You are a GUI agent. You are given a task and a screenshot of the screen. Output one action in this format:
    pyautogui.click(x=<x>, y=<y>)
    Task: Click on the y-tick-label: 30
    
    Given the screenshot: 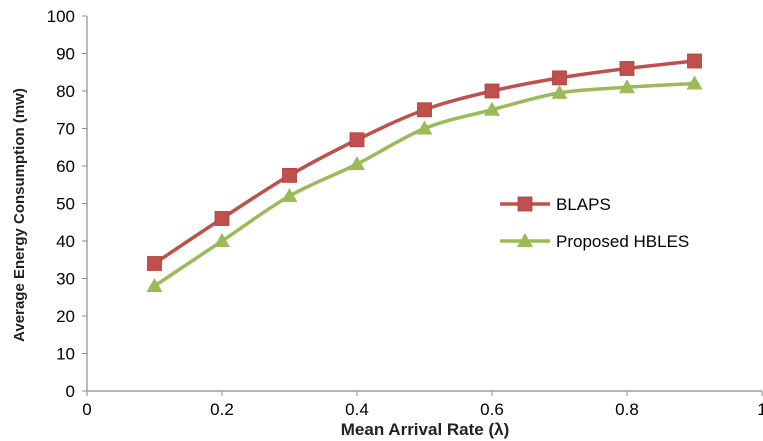 What is the action you would take?
    pyautogui.click(x=65, y=279)
    